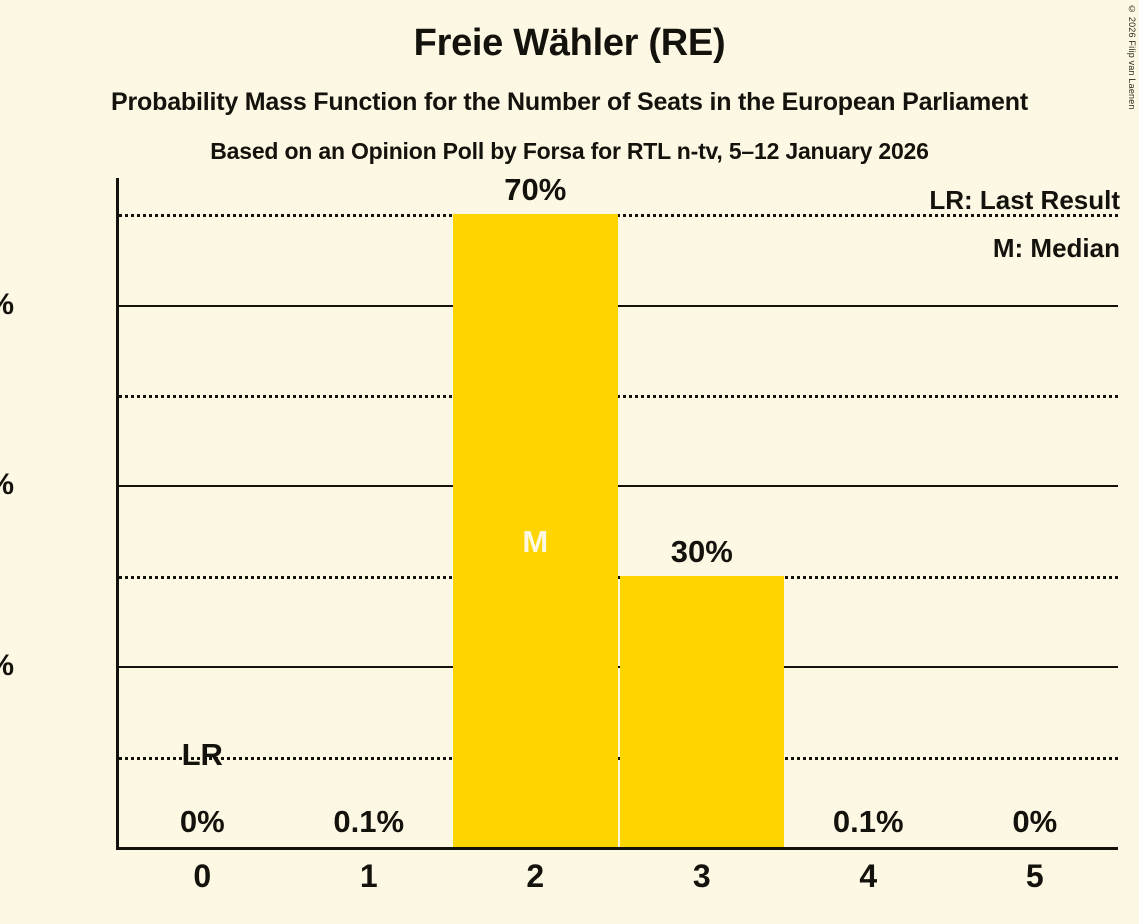 Image resolution: width=1139 pixels, height=924 pixels. What do you see at coordinates (617, 848) in the screenshot?
I see `x-axis-line` at bounding box center [617, 848].